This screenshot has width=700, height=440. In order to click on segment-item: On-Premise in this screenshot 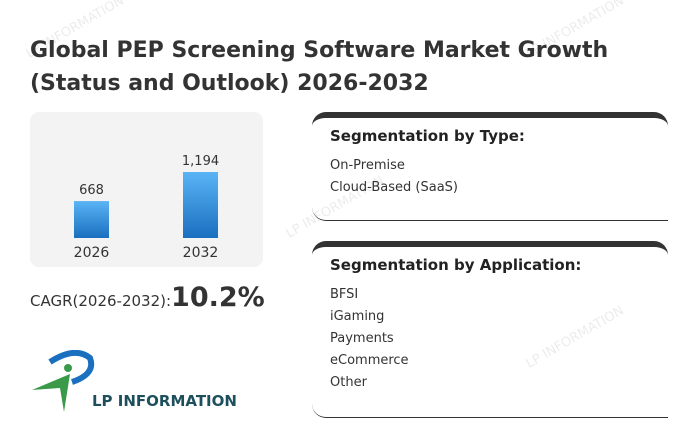, I will do `click(367, 165)`.